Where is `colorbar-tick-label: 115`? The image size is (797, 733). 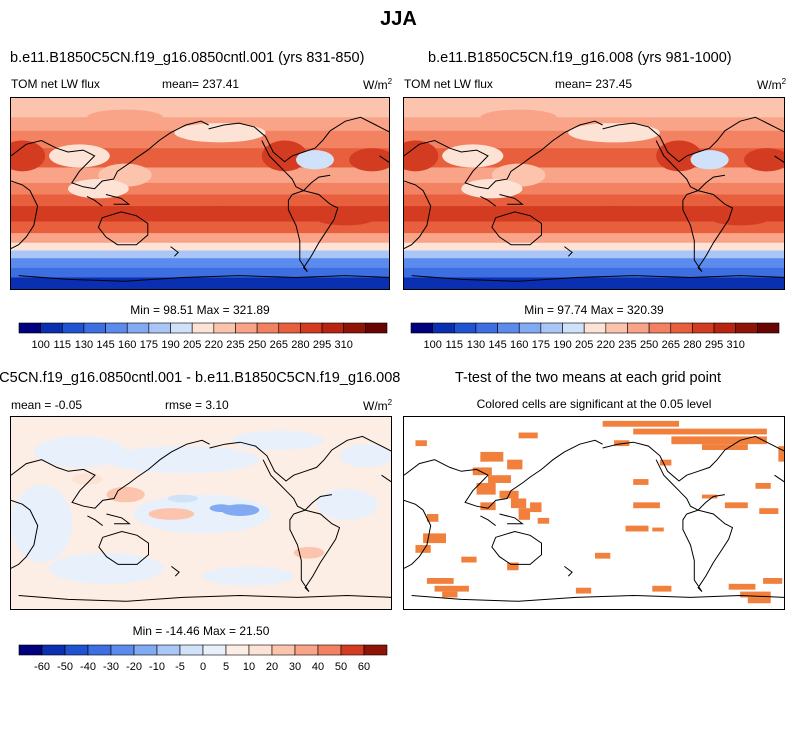 colorbar-tick-label: 115 is located at coordinates (63, 345).